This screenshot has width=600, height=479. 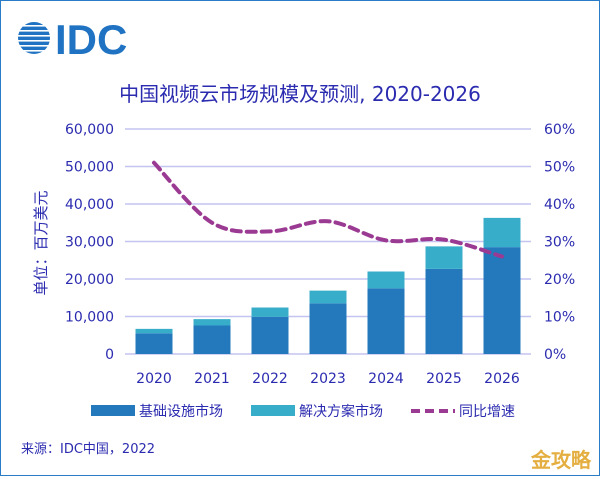 I want to click on y2-tick-label: 0%, so click(x=555, y=355).